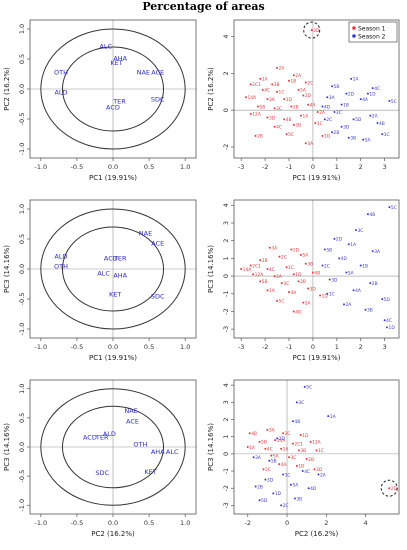  Describe the element at coordinates (119, 102) in the screenshot. I see `loading-label-ter: TER` at that location.